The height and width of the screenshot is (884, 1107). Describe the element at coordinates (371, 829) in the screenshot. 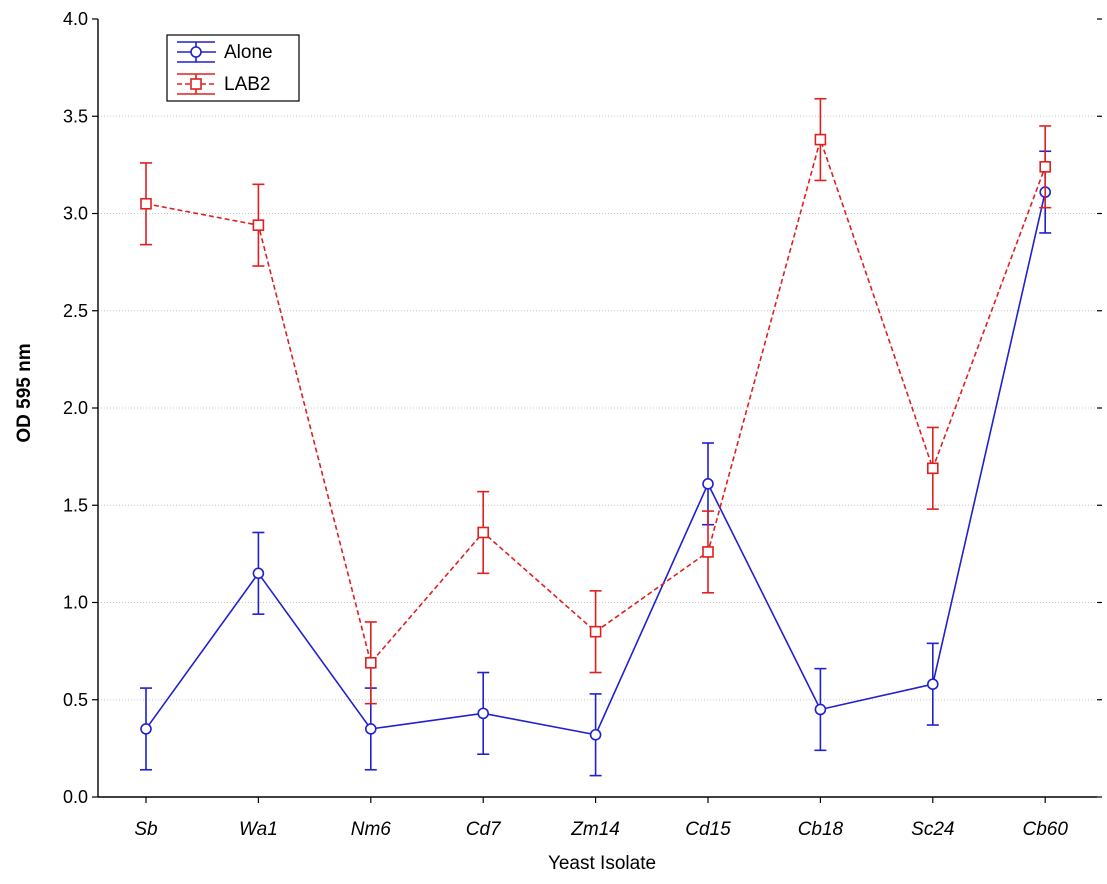

I see `x-tick-label: Nm6` at that location.